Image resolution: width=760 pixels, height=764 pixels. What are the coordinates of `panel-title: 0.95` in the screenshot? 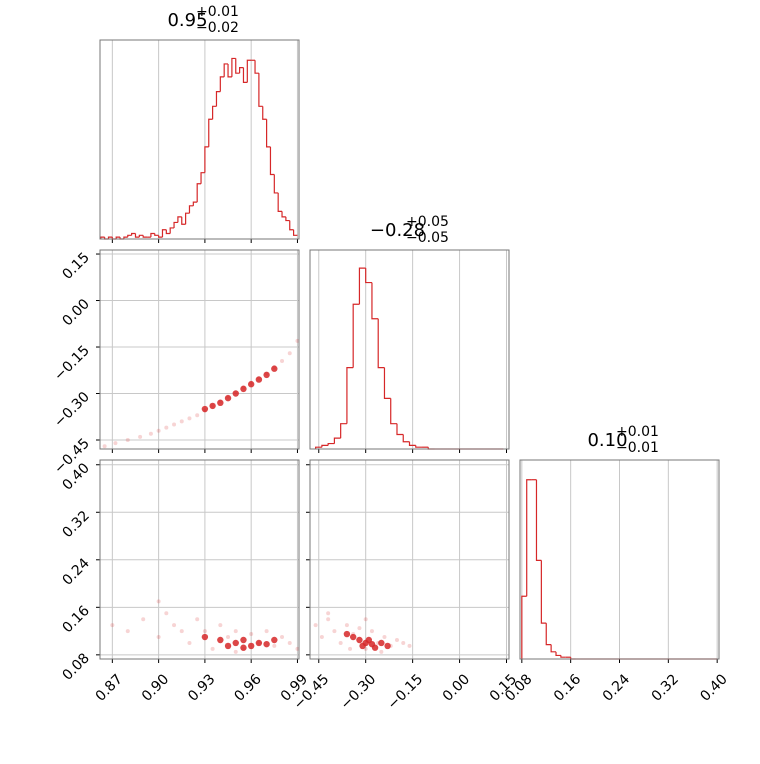 It's located at (187, 20).